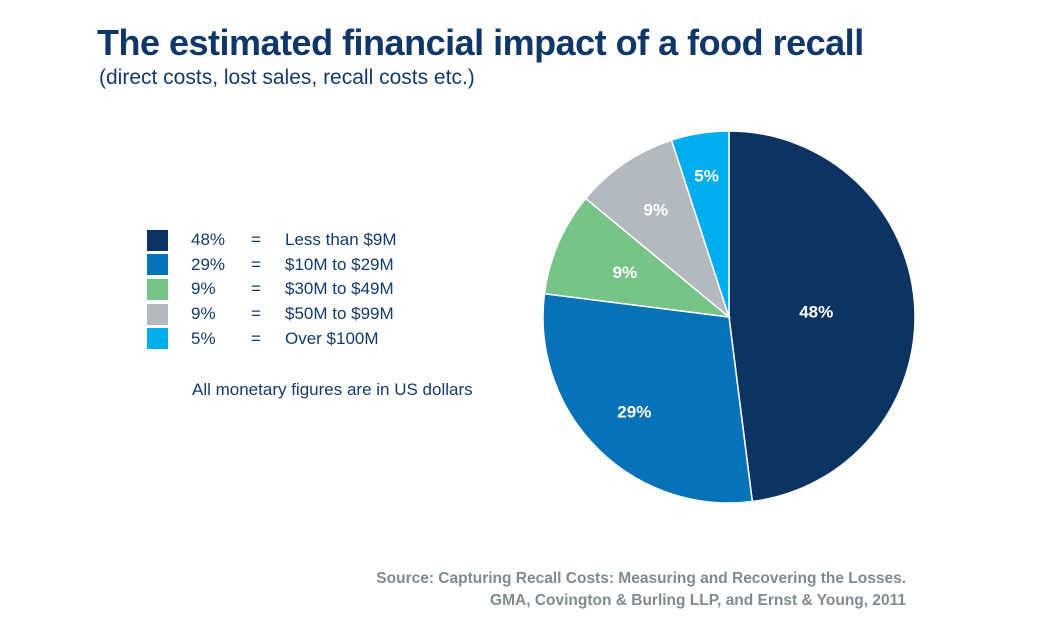 Image resolution: width=1062 pixels, height=641 pixels. Describe the element at coordinates (332, 338) in the screenshot. I see `legend-label: Over $100M` at that location.